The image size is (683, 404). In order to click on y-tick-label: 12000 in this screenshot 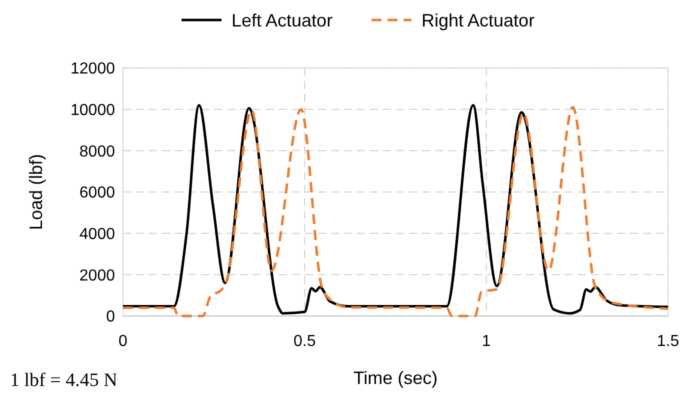, I will do `click(93, 69)`.